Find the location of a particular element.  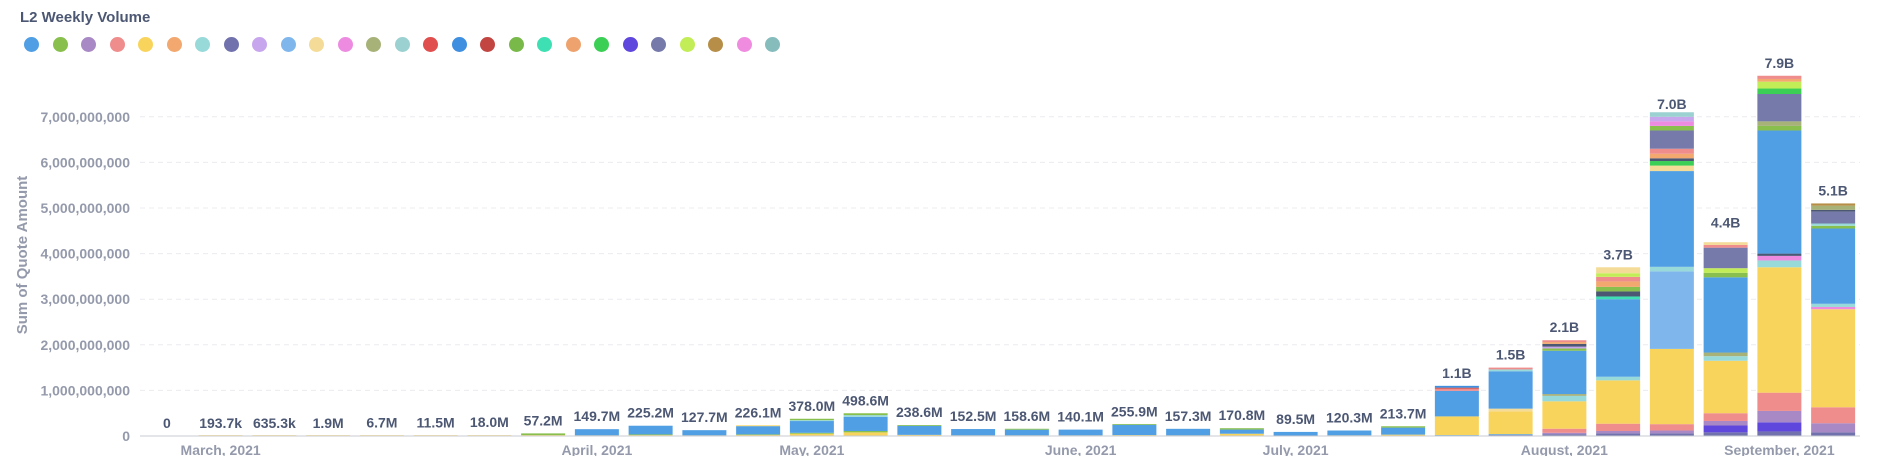

legend is located at coordinates (402, 44).